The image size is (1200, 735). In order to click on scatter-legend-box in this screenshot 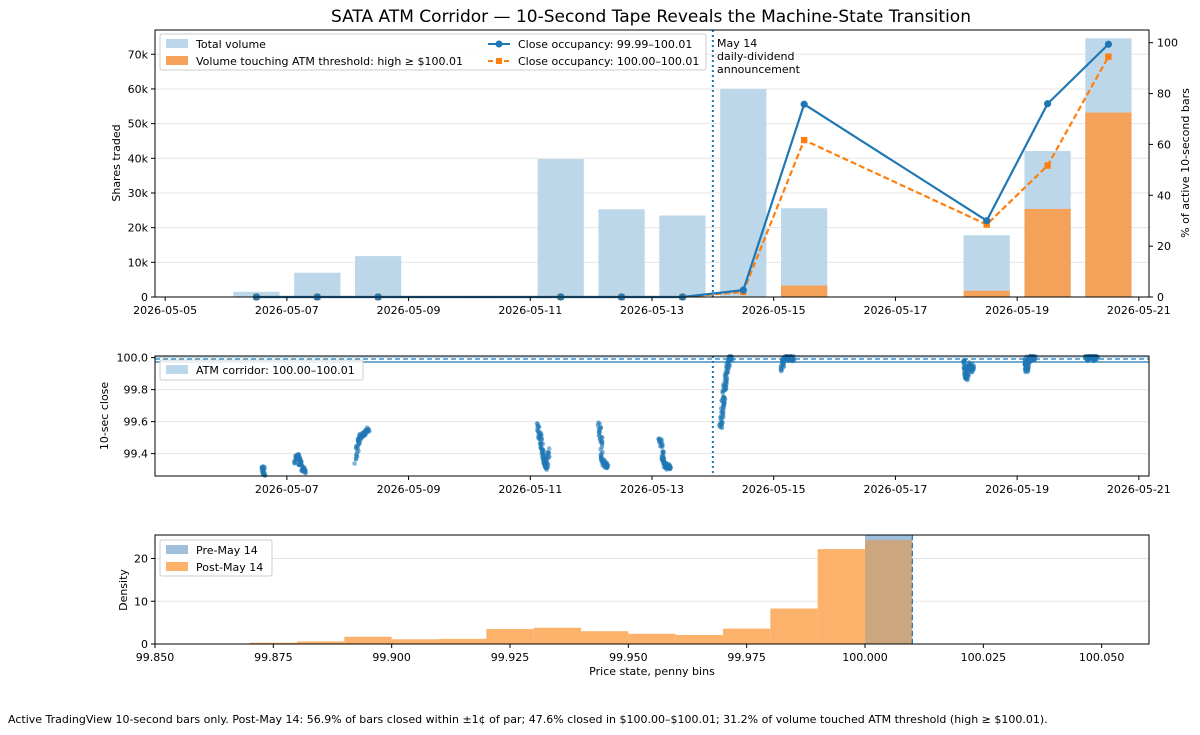, I will do `click(261, 370)`.